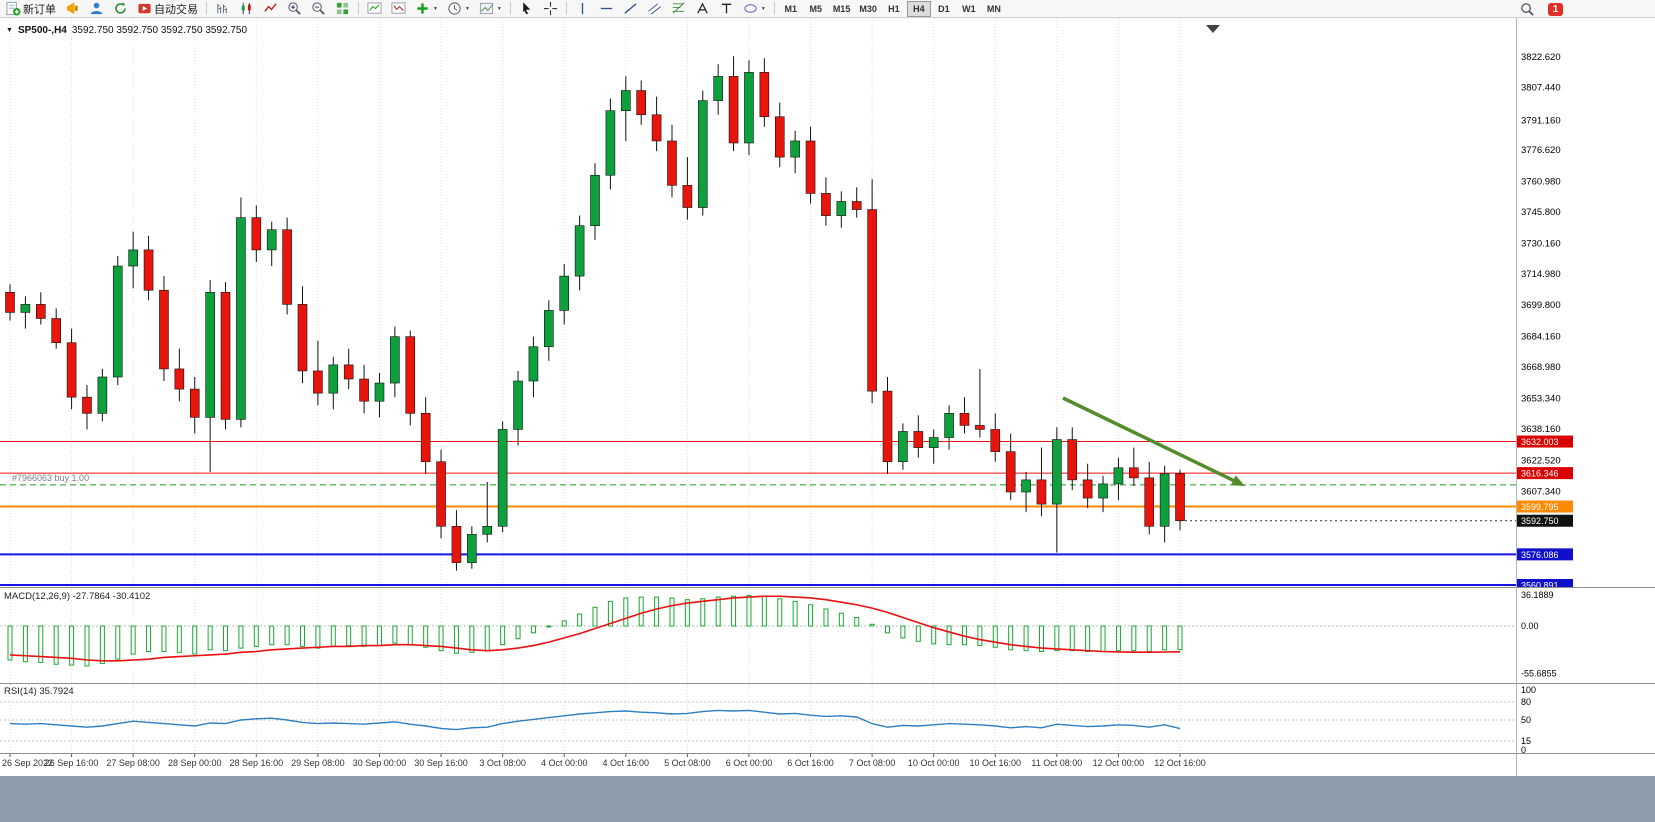  I want to click on timeframe-button-w1: W1, so click(969, 9).